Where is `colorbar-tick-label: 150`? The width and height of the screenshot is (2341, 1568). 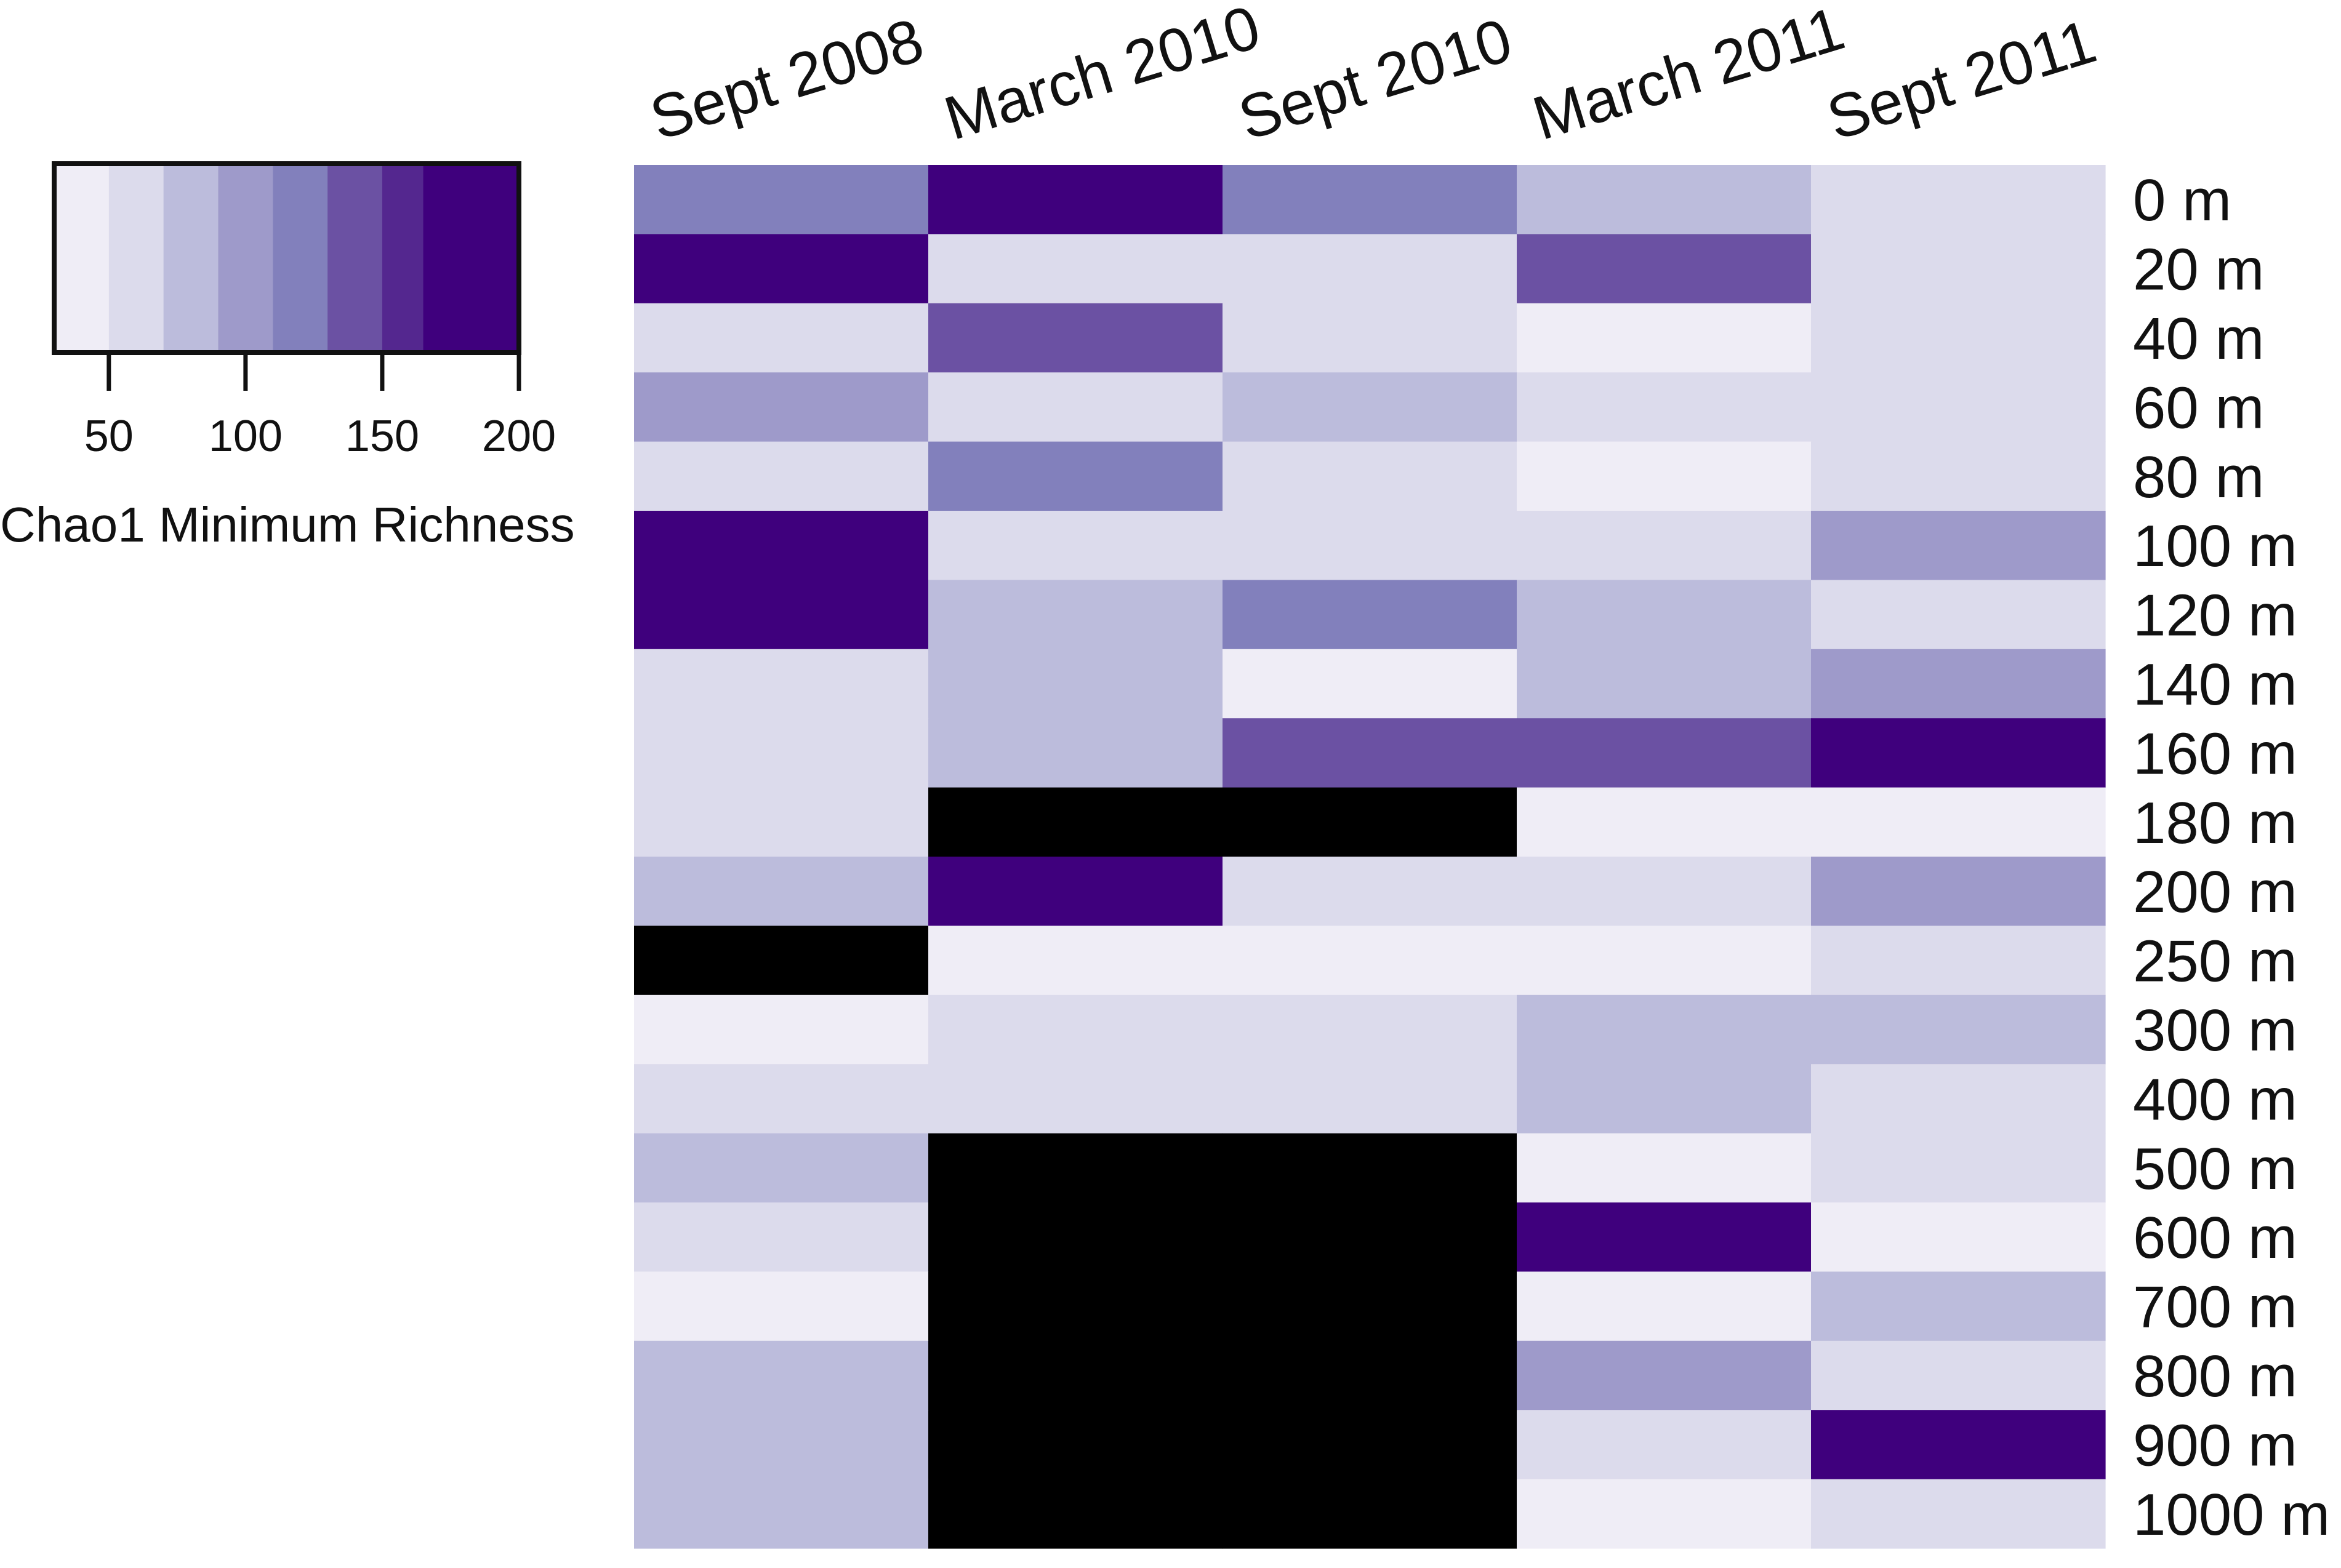 colorbar-tick-label: 150 is located at coordinates (382, 436).